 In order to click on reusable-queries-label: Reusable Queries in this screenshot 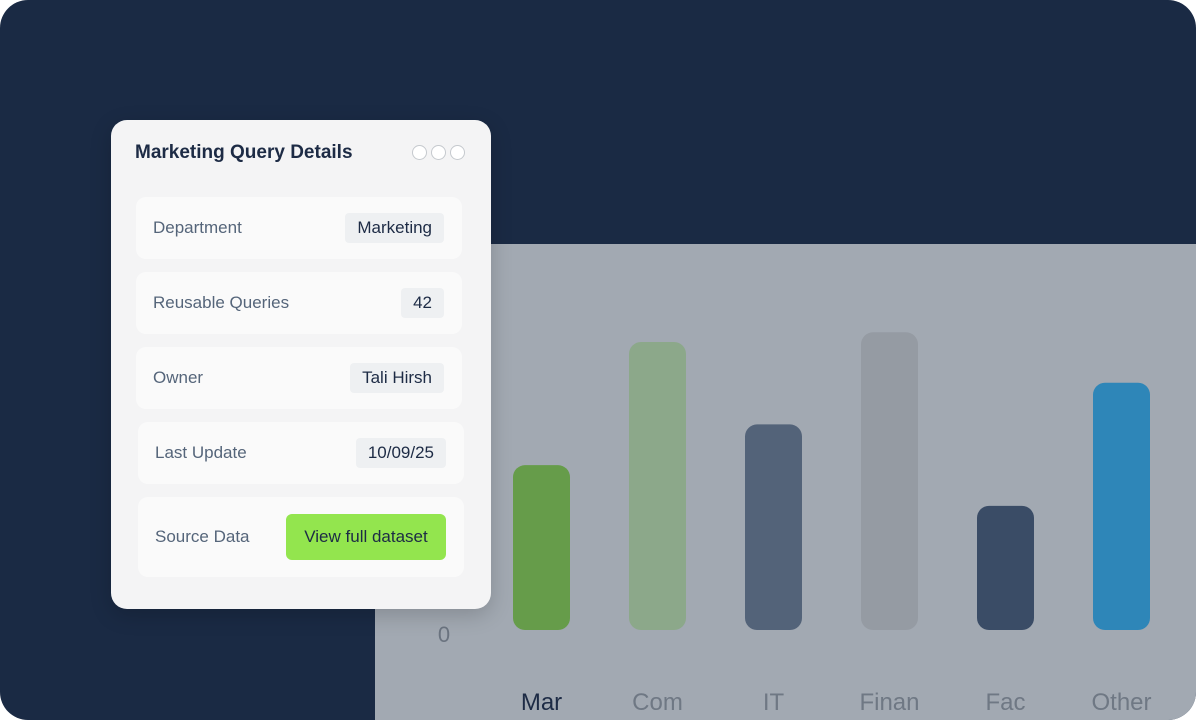, I will do `click(221, 302)`.